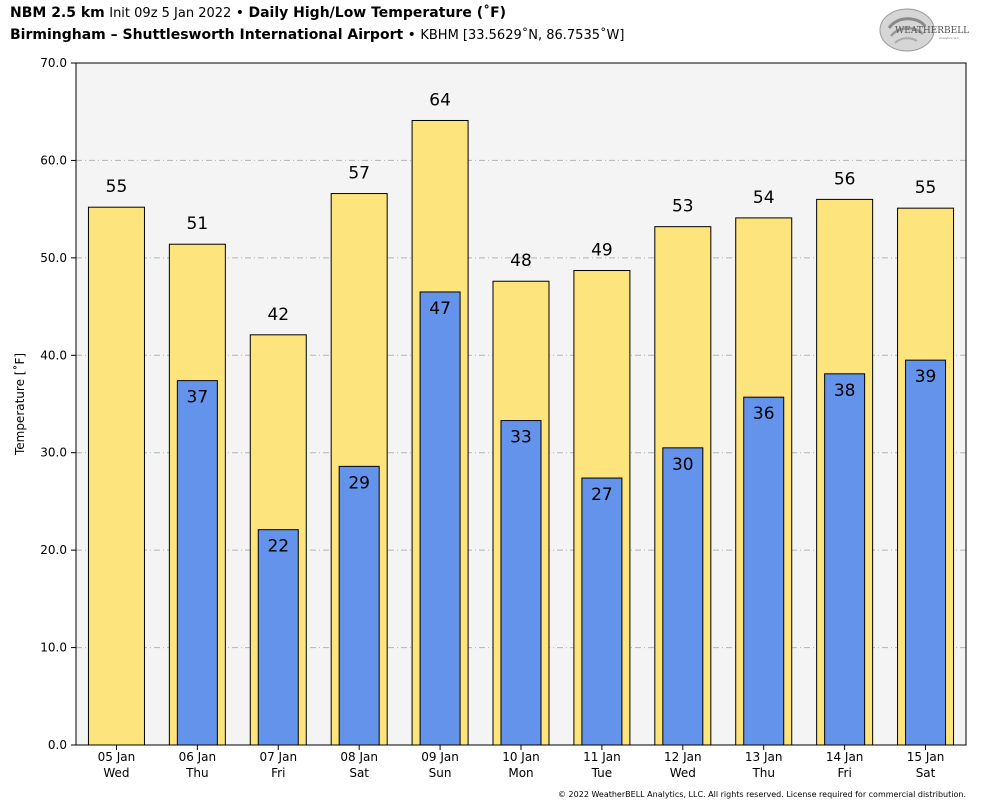  I want to click on y-tick-label: 70.0, so click(53, 63).